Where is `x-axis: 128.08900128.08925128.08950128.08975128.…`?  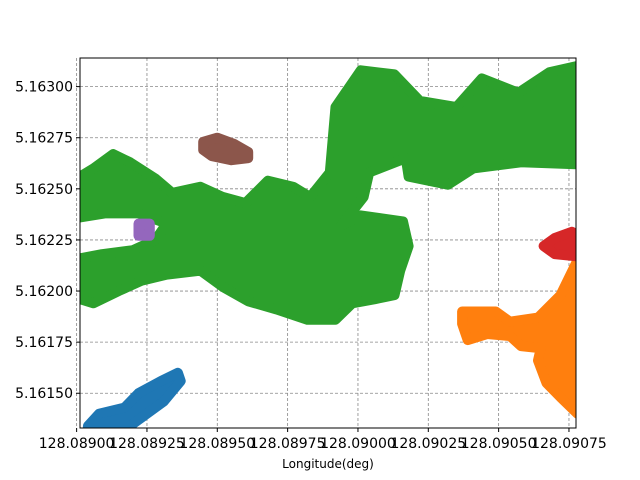 x-axis: 128.08900128.08925128.08950128.08975128.… is located at coordinates (323, 440).